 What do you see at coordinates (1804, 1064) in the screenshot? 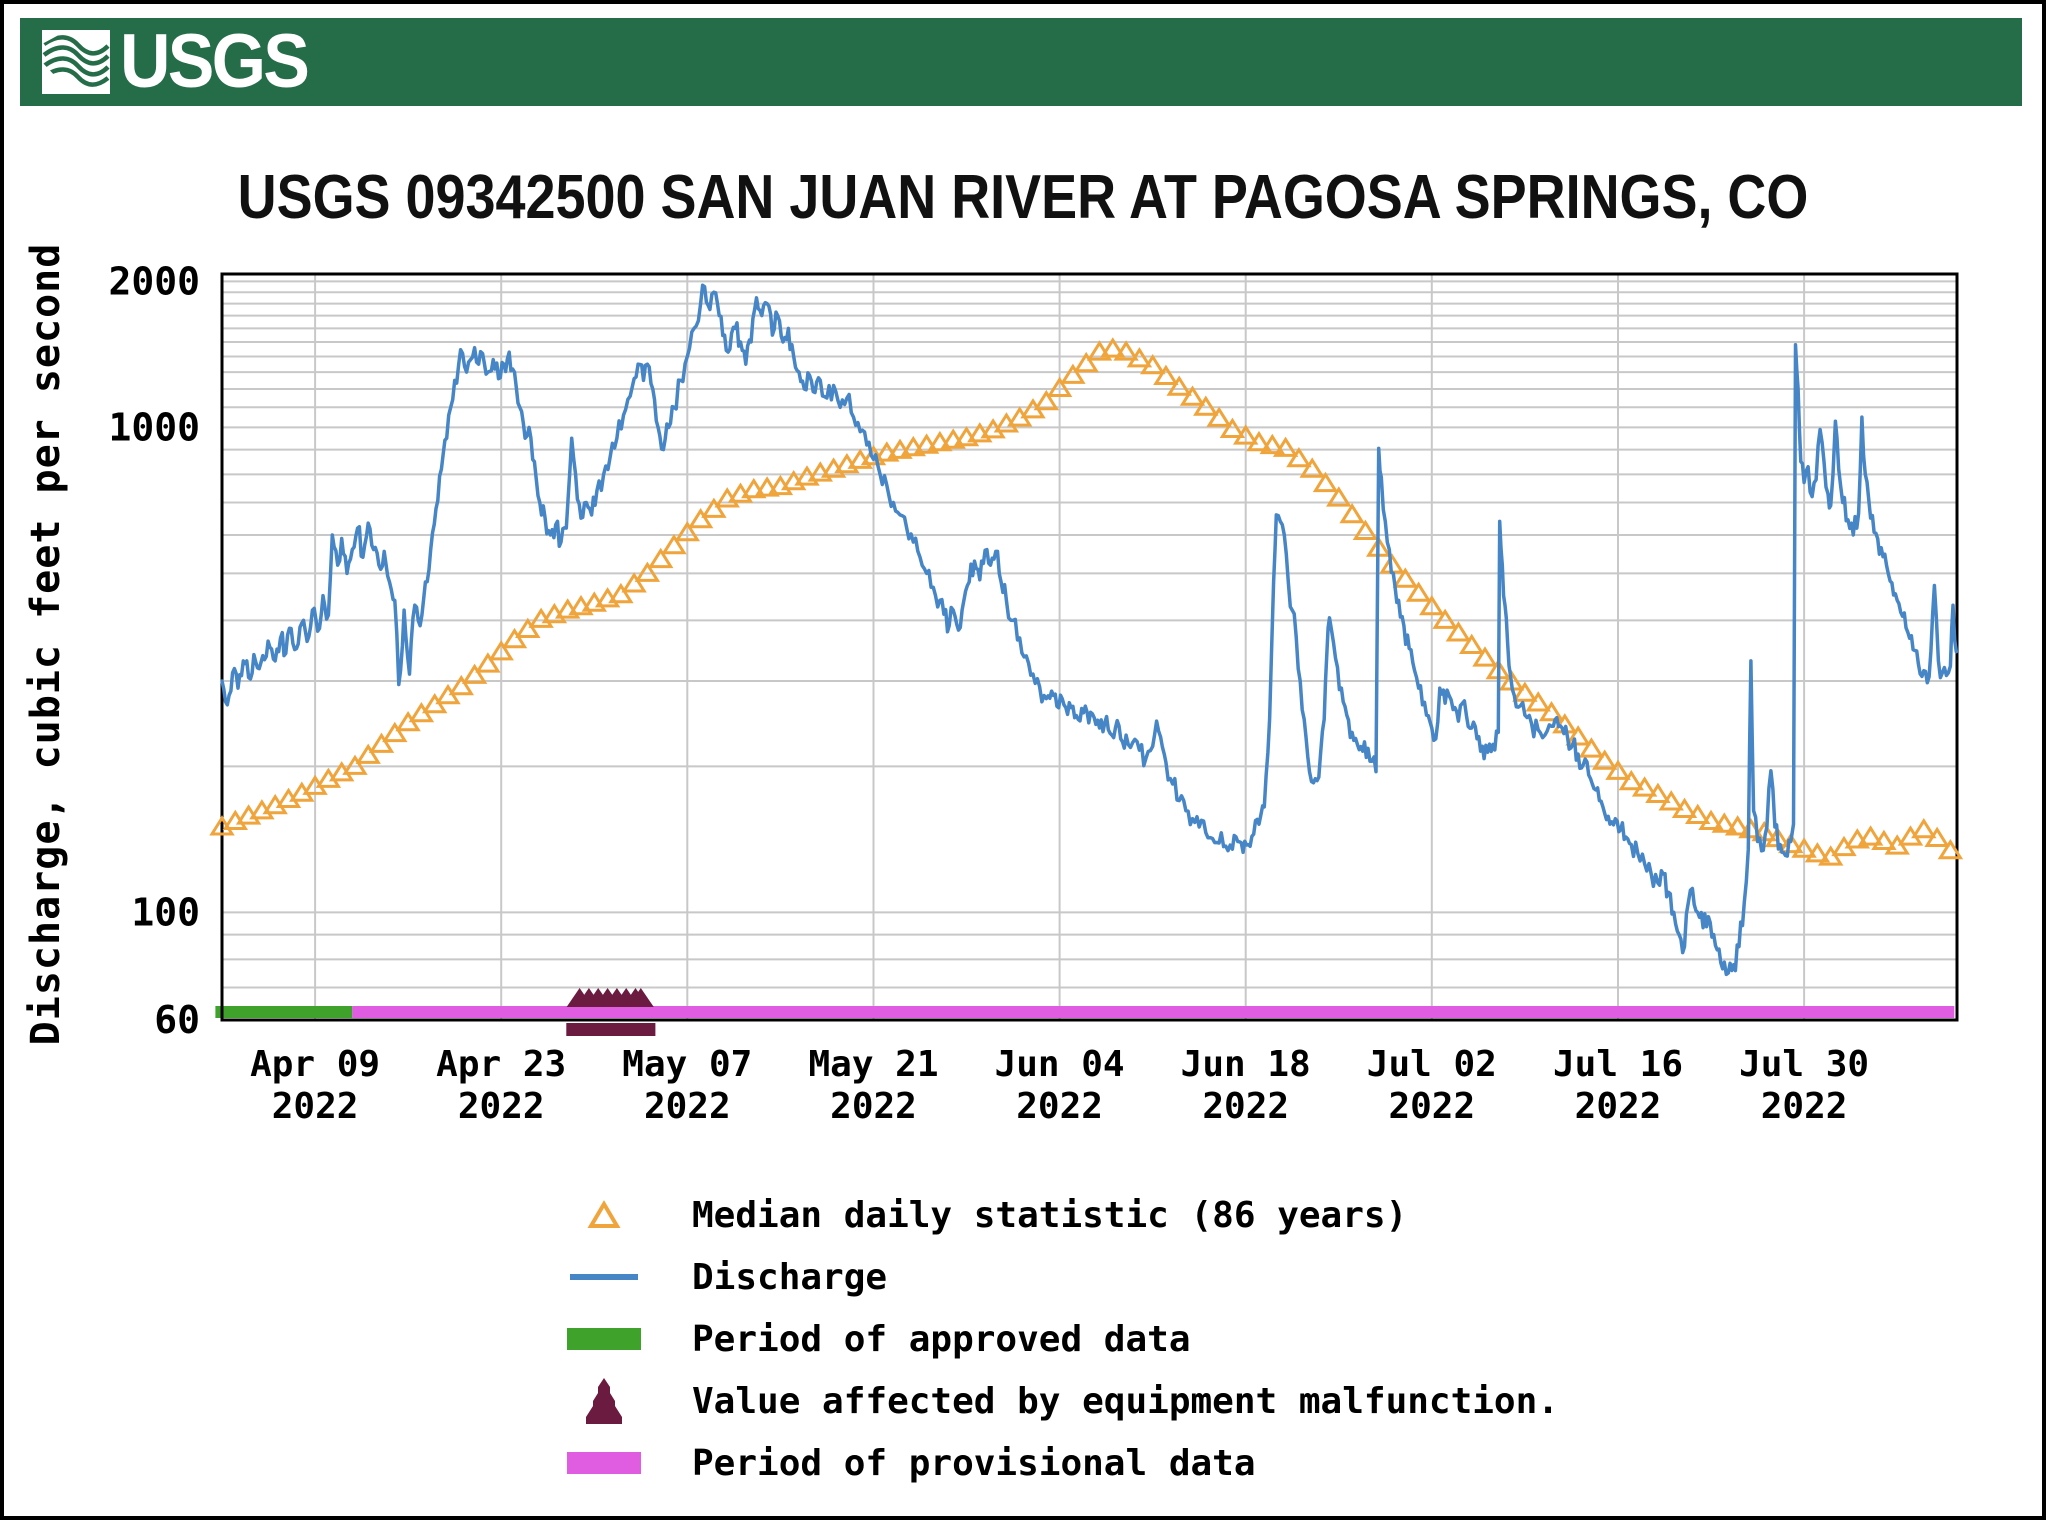
I see `x-tick-label-date: Jul 30` at bounding box center [1804, 1064].